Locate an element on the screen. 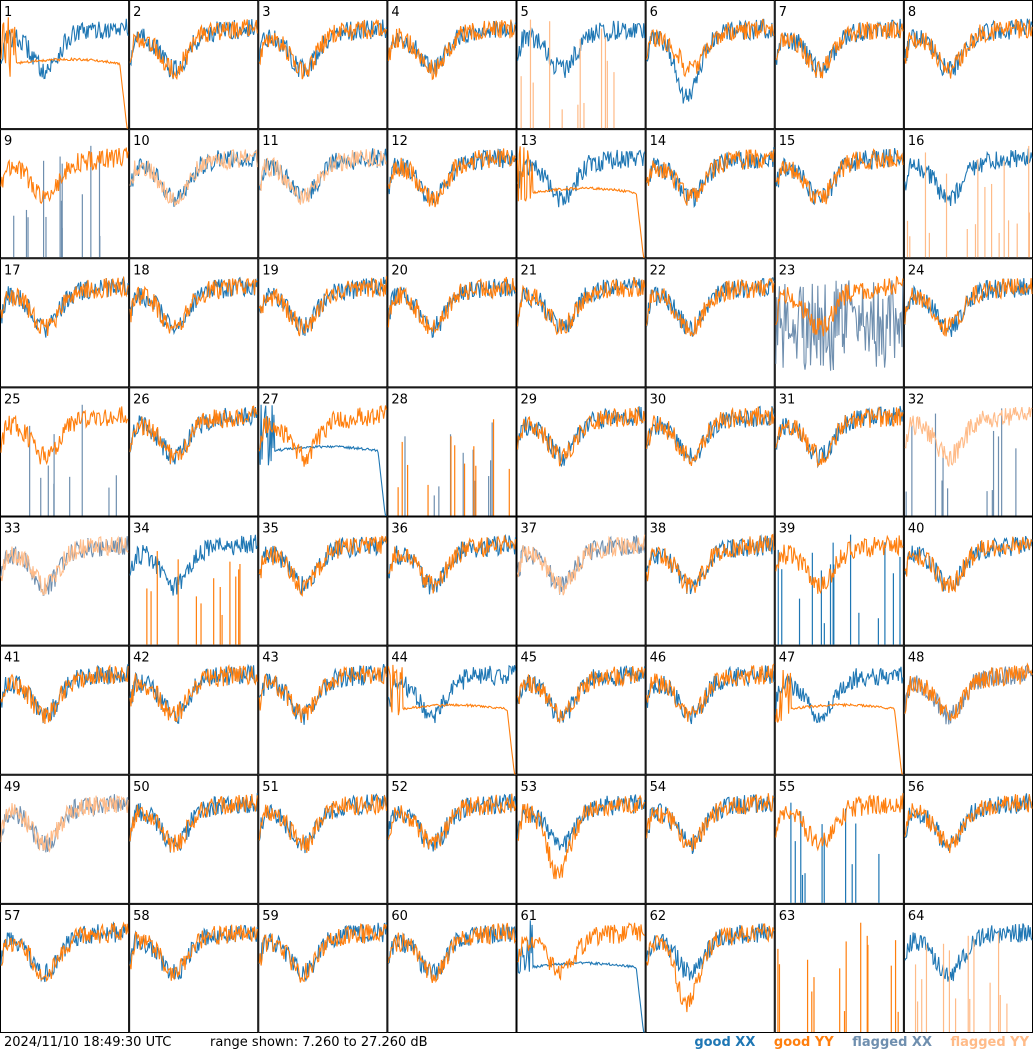 The image size is (1033, 1053). panel-label: 33 is located at coordinates (12, 529).